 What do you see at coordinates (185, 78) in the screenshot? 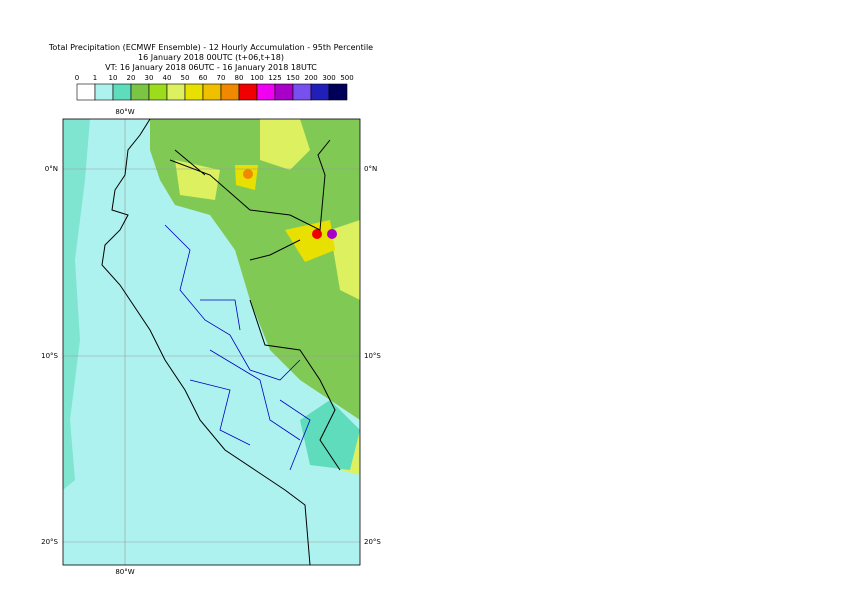
I see `legend-tick-label: 50` at bounding box center [185, 78].